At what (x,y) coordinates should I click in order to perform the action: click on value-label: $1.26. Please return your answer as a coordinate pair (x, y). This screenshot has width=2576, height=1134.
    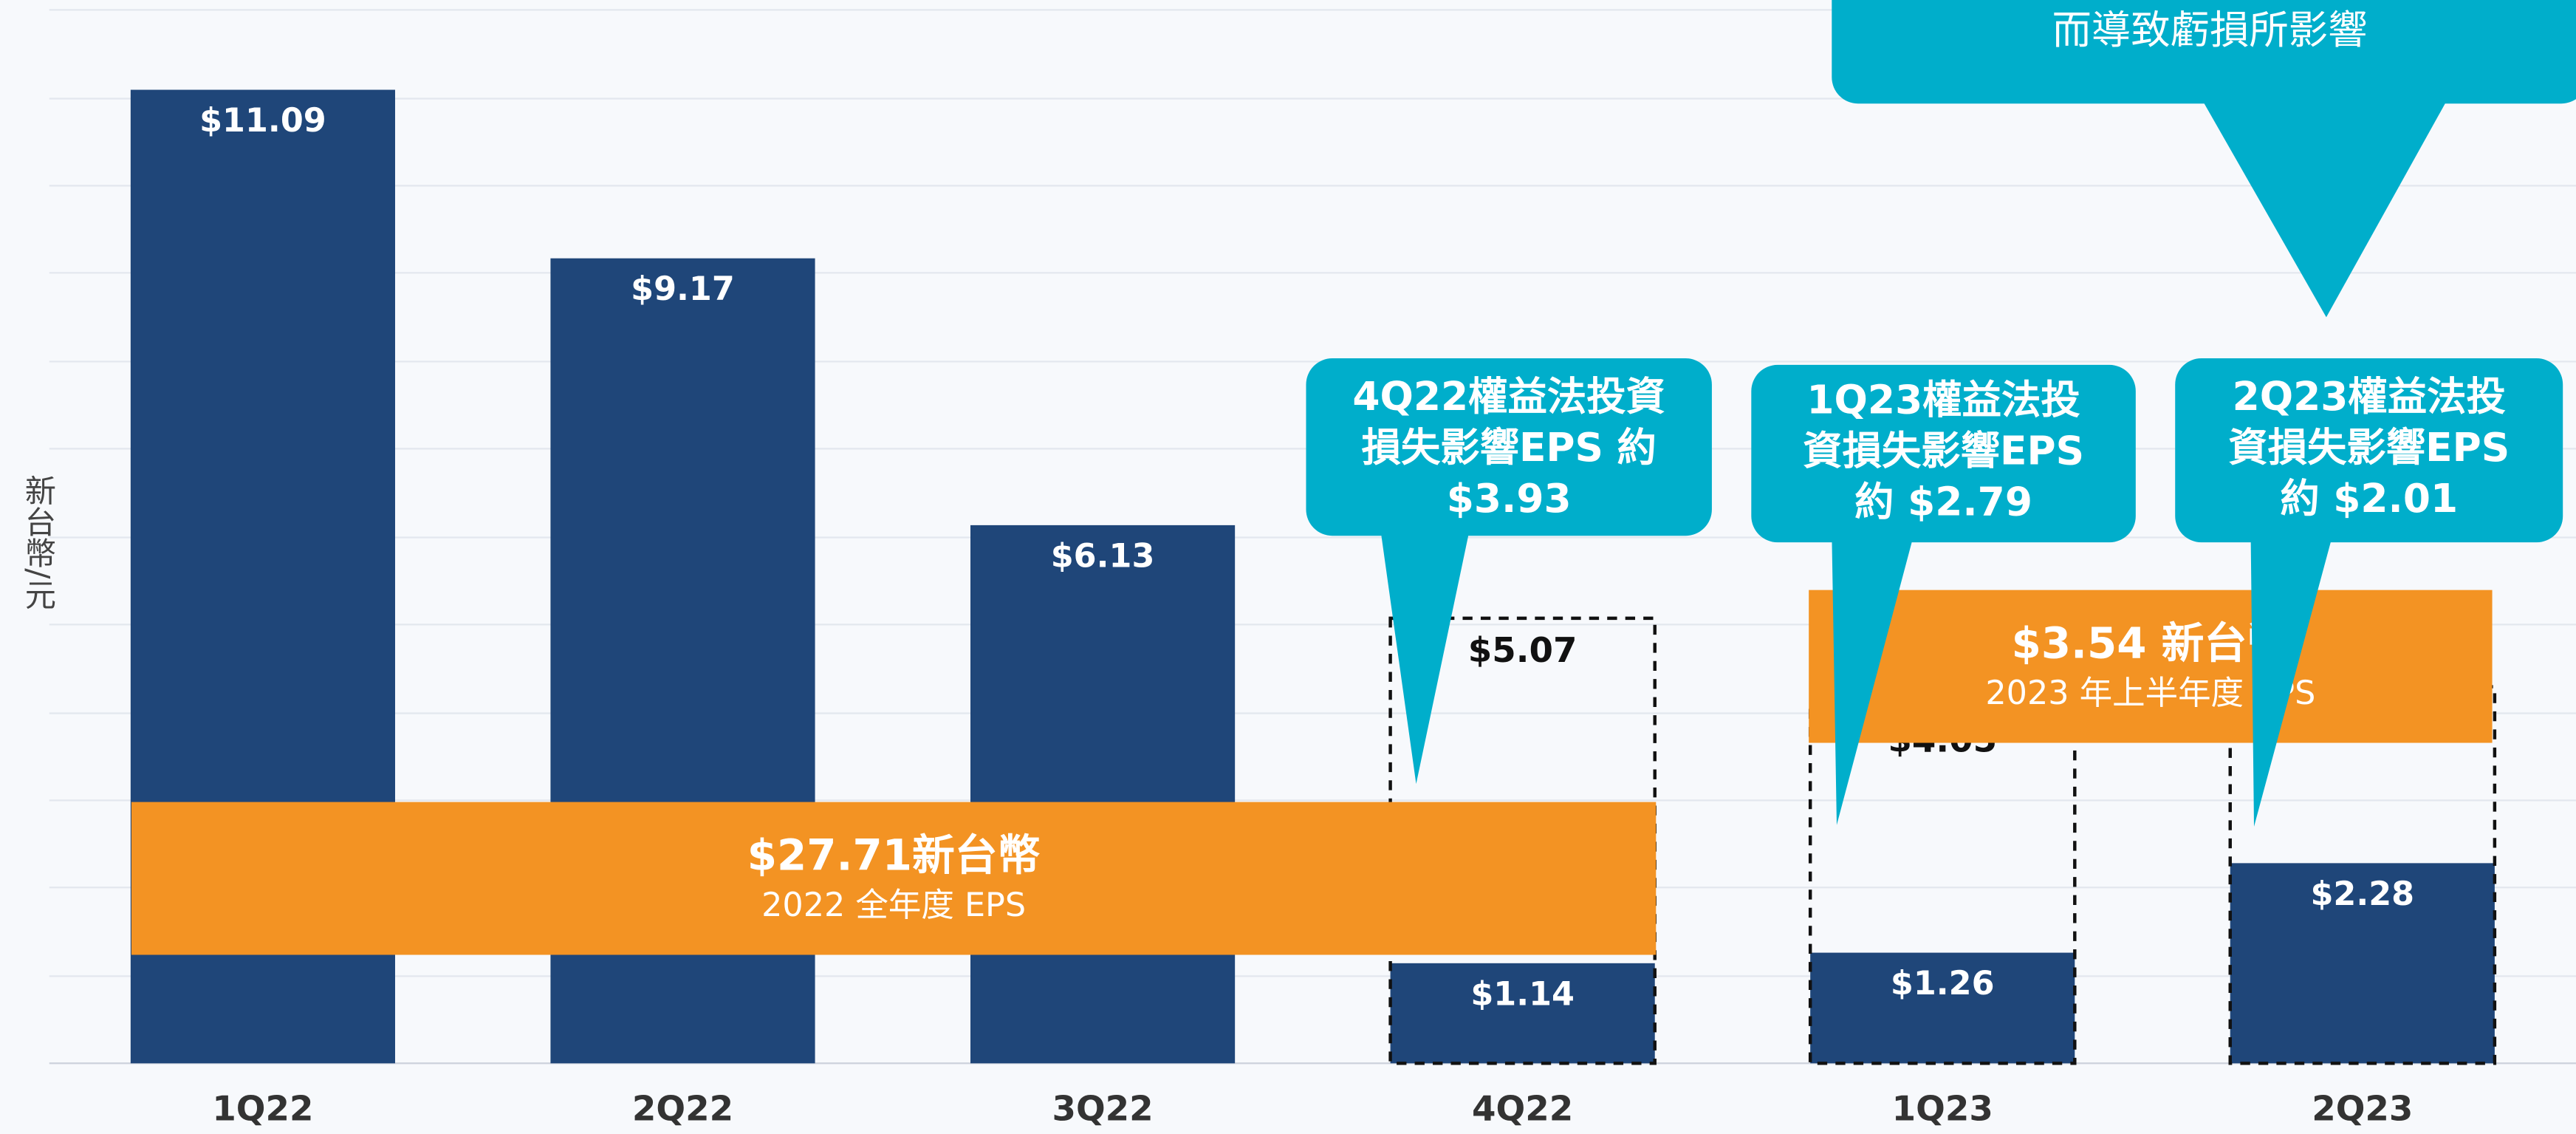
    Looking at the image, I should click on (1943, 984).